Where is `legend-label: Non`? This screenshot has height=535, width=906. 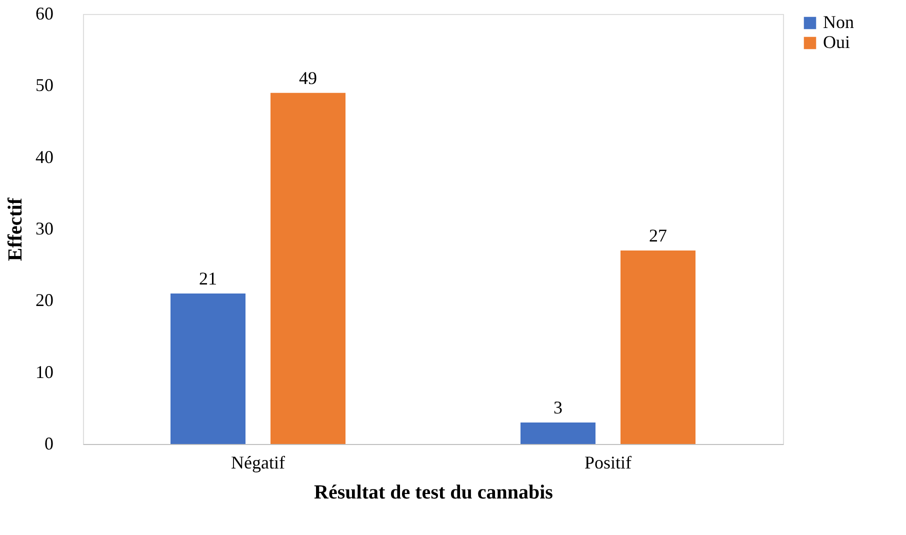
legend-label: Non is located at coordinates (838, 22).